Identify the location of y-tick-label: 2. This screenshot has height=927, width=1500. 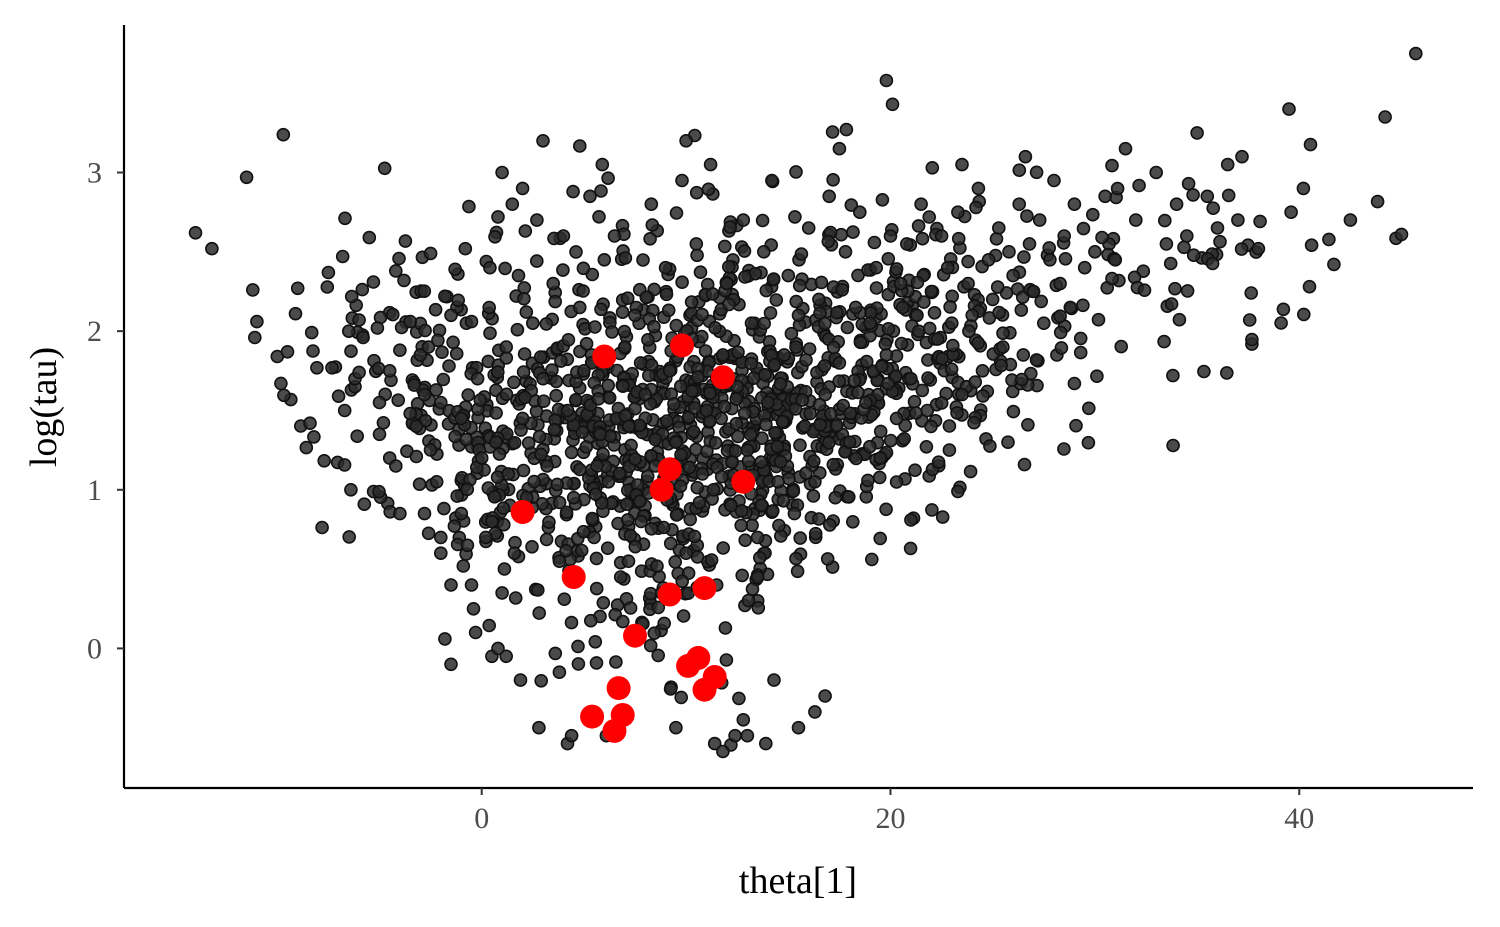
(94, 331).